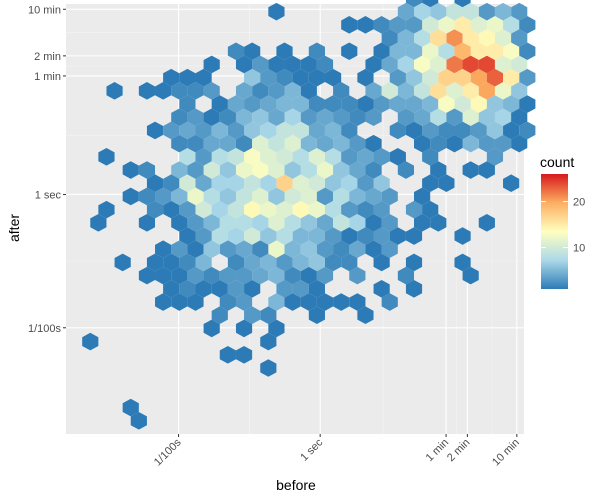 This screenshot has width=600, height=500. Describe the element at coordinates (47, 77) in the screenshot. I see `y-tick-label: 1 min` at that location.